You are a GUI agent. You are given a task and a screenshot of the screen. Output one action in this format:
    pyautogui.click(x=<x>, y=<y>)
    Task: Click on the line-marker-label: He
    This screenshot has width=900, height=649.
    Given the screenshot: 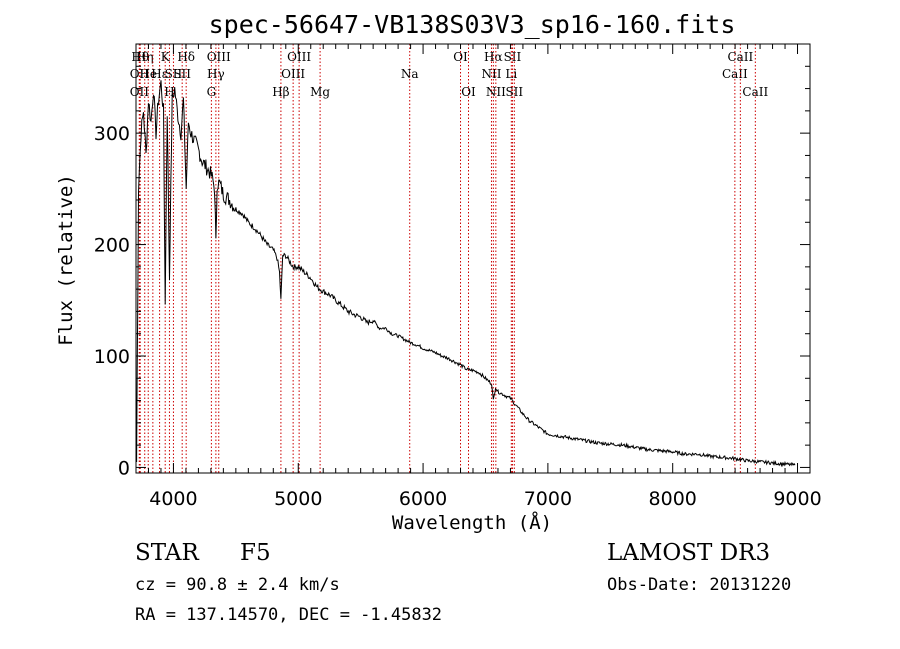 What is the action you would take?
    pyautogui.click(x=148, y=74)
    